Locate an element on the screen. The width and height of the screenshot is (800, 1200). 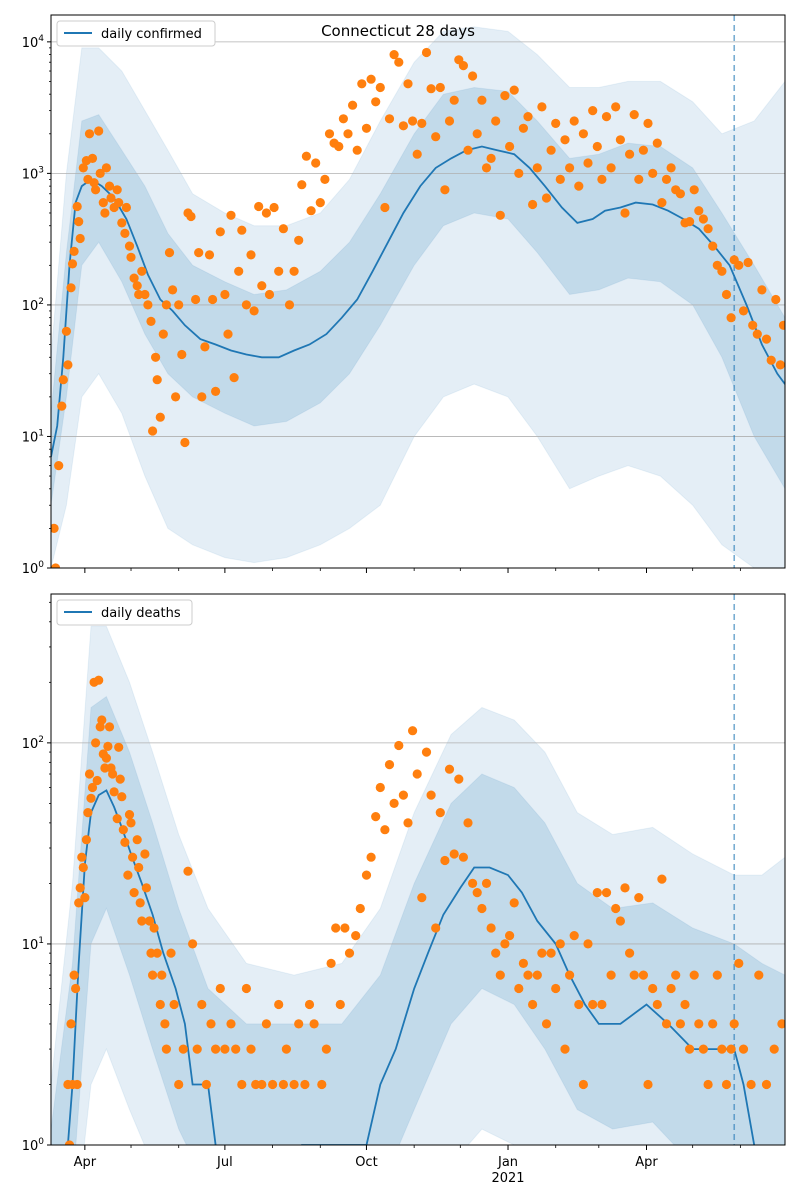
x-tick-label: Oct is located at coordinates (366, 1162).